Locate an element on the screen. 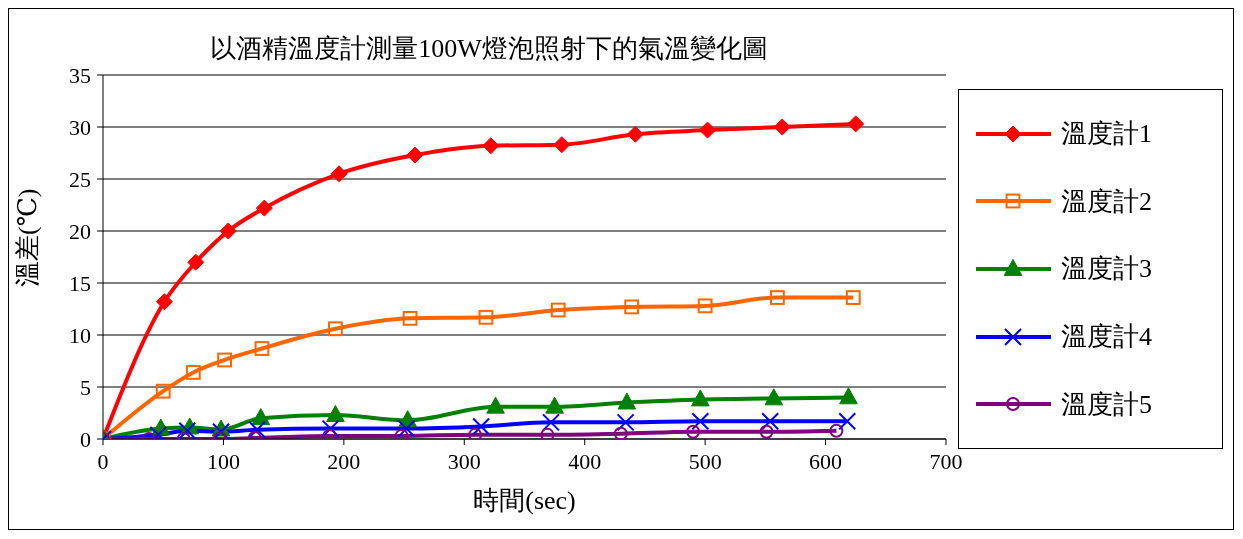 The height and width of the screenshot is (539, 1243). x-tick-label: 200 is located at coordinates (344, 461).